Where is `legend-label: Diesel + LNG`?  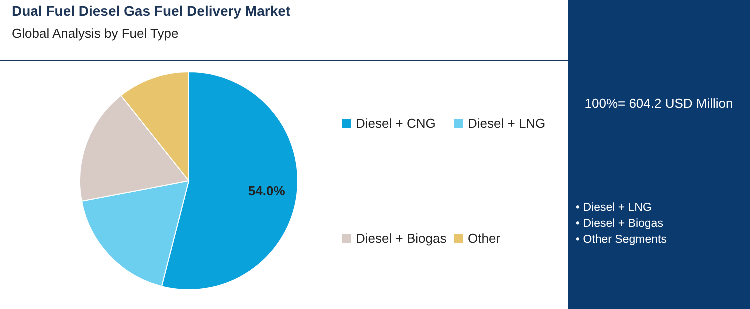 legend-label: Diesel + LNG is located at coordinates (507, 123).